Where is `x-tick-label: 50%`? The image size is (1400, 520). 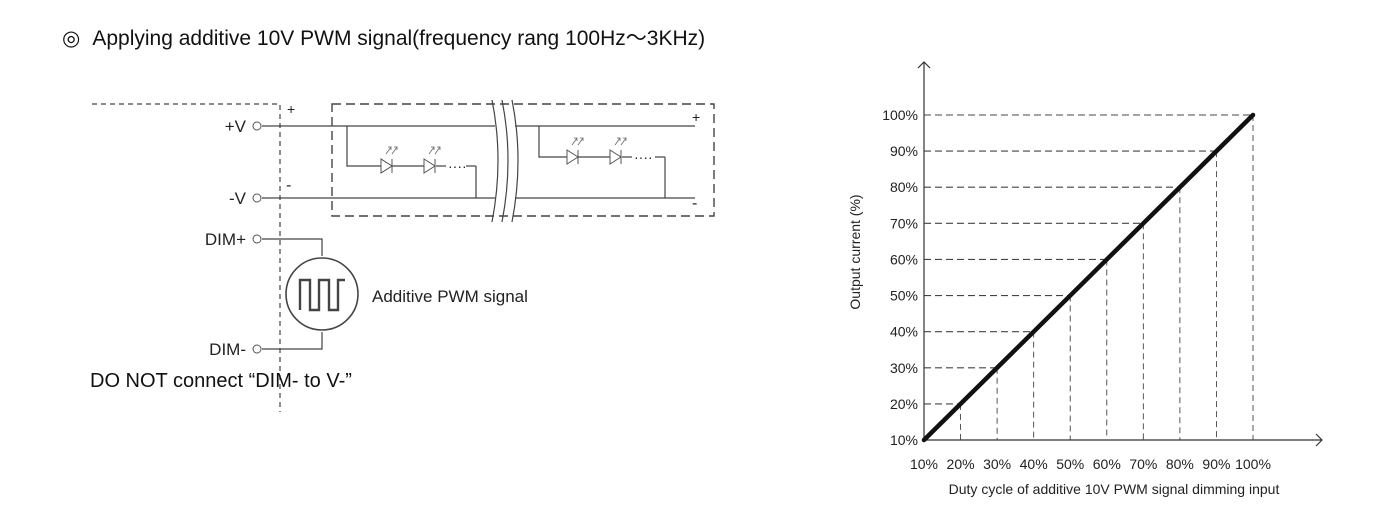 x-tick-label: 50% is located at coordinates (1070, 464).